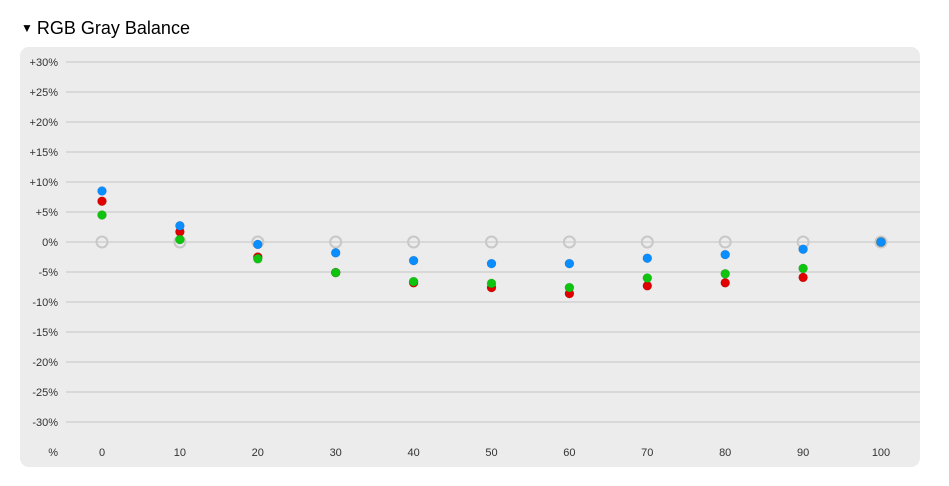 The width and height of the screenshot is (949, 486). I want to click on triangle-down-icon: ▼, so click(27, 28).